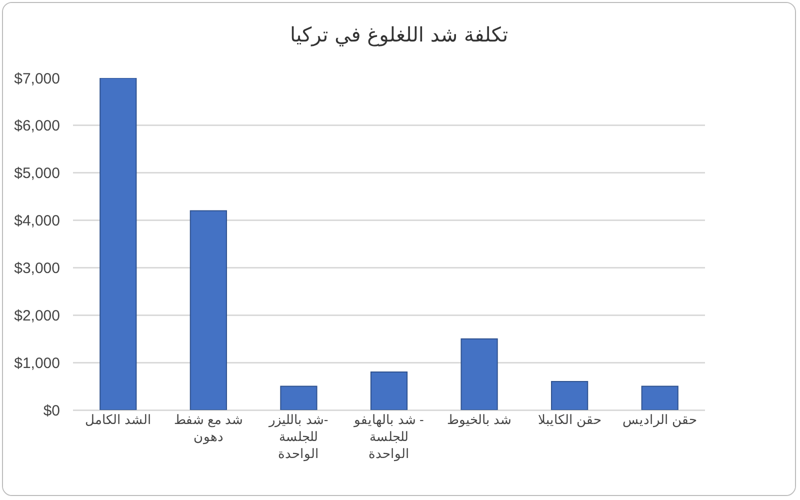 This screenshot has height=500, width=800. I want to click on x-tick-label: شد بالخيوط, so click(479, 420).